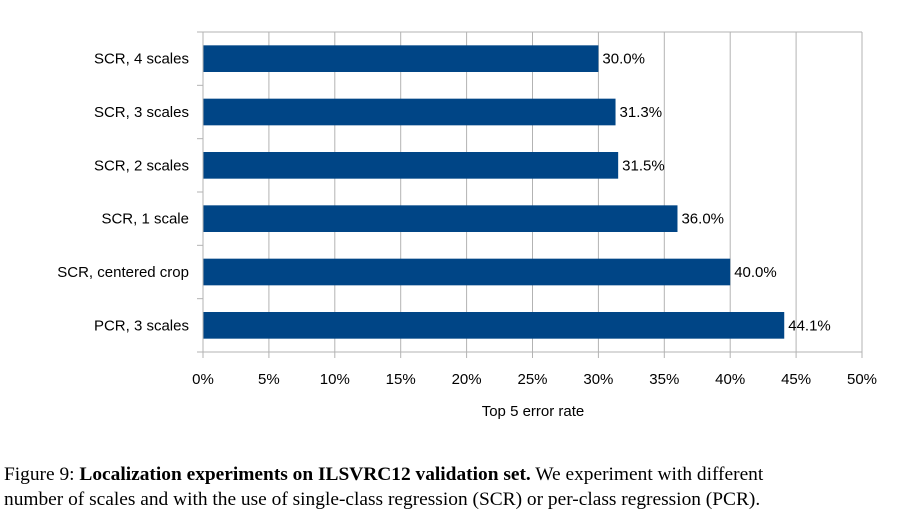  What do you see at coordinates (647, 474) in the screenshot?
I see `caption-line1-rest: We experiment with different` at bounding box center [647, 474].